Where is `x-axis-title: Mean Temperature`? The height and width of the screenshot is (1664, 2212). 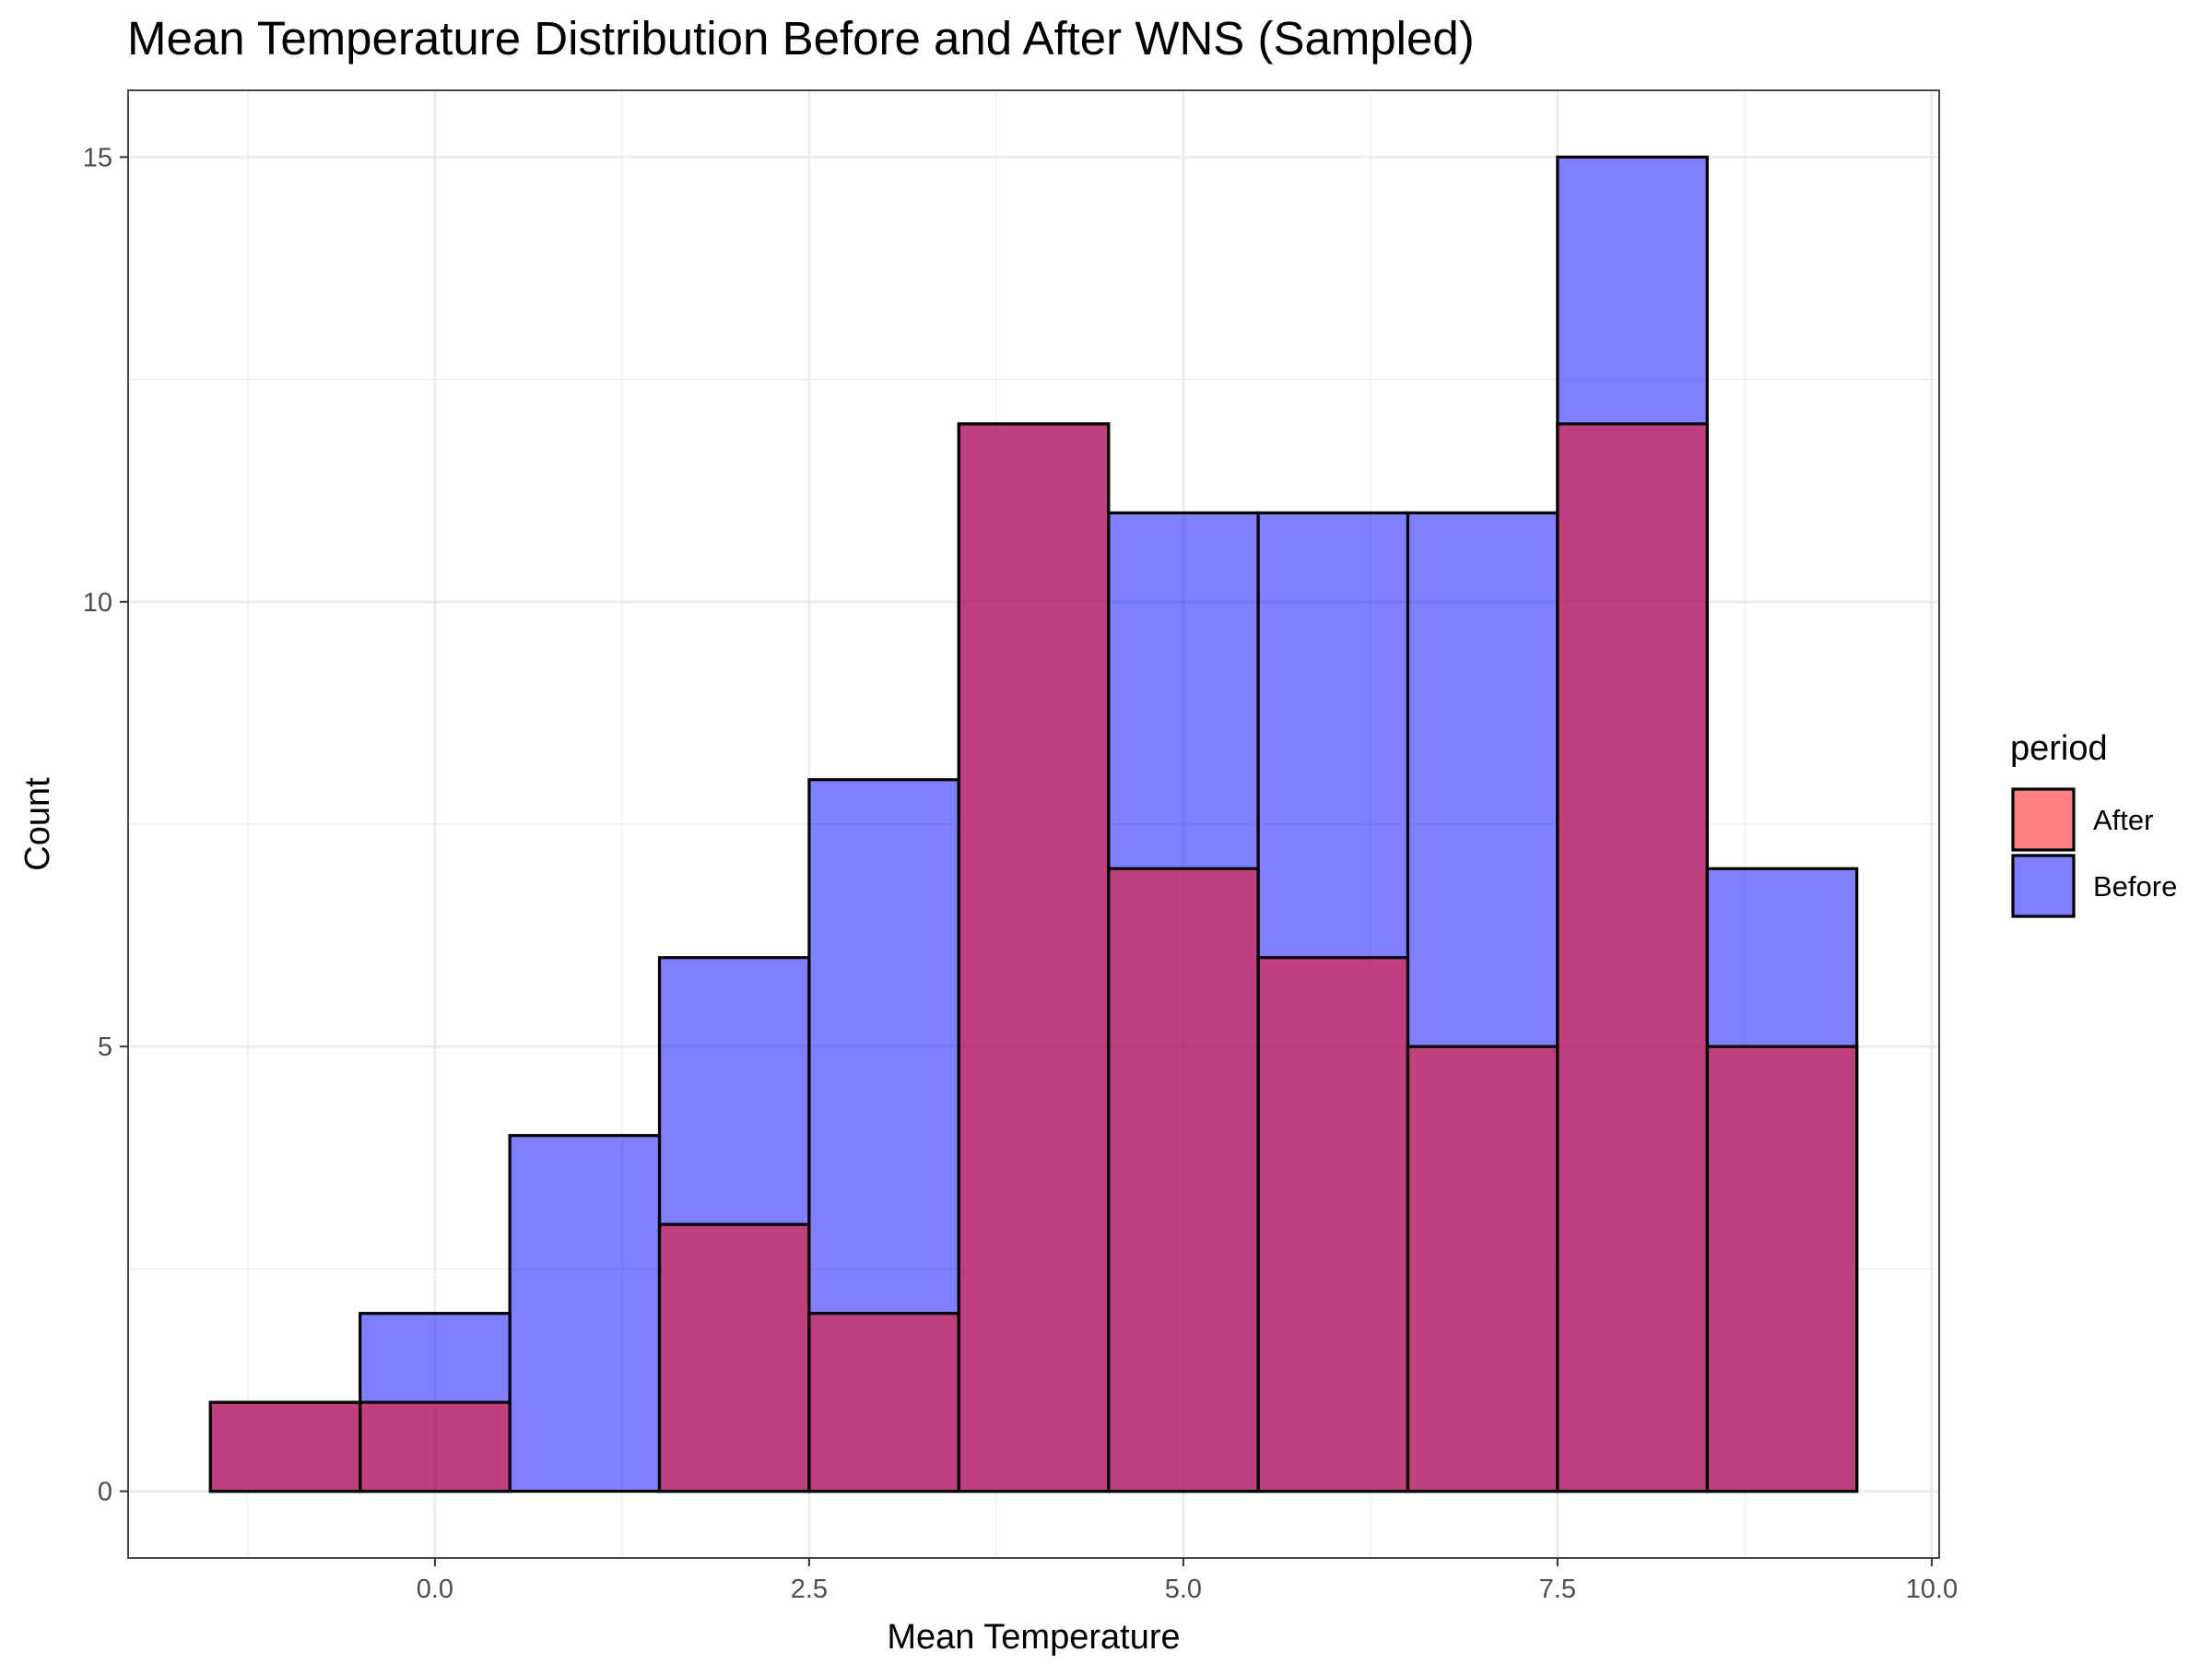 x-axis-title: Mean Temperature is located at coordinates (1033, 1637).